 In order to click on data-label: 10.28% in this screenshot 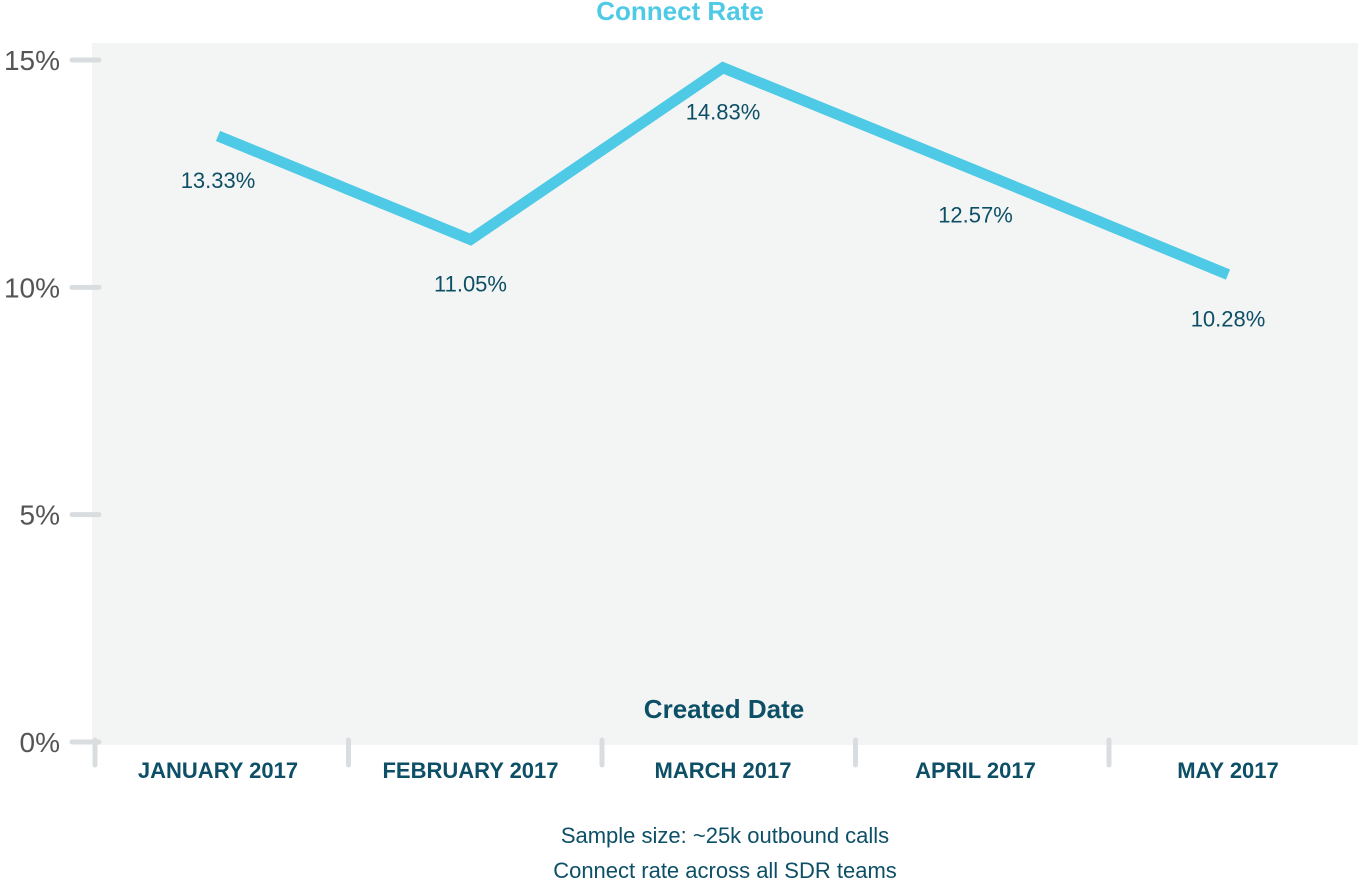, I will do `click(1228, 319)`.